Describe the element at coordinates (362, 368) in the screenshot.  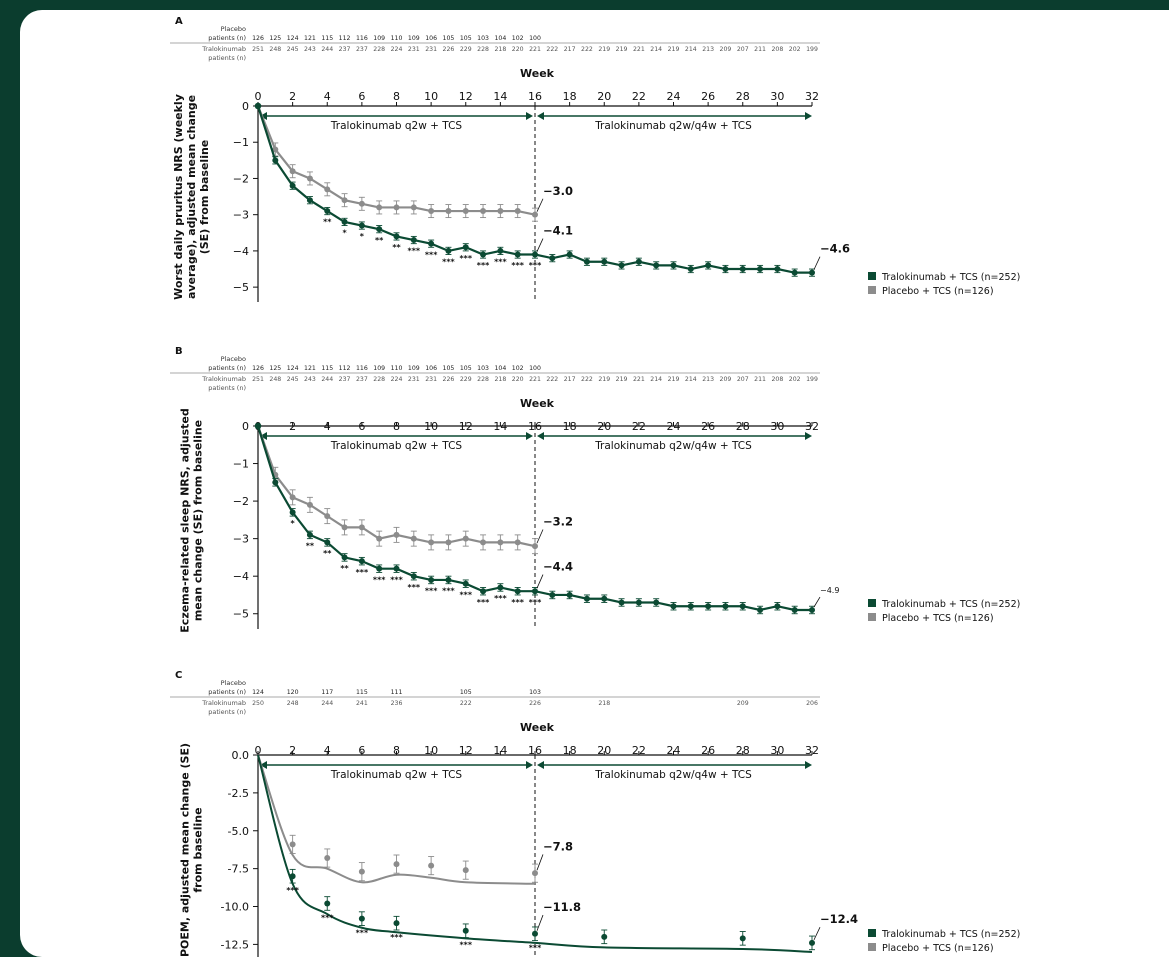
I see `placebo-n-value: 116` at that location.